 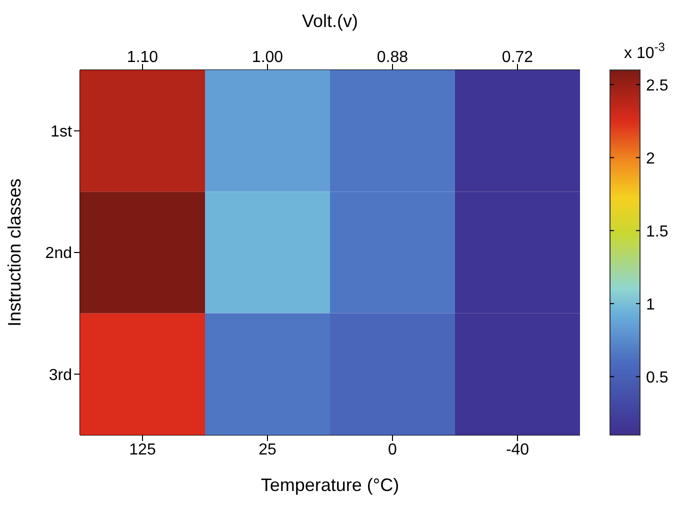 I want to click on color-bar-label: 2, so click(x=650, y=159).